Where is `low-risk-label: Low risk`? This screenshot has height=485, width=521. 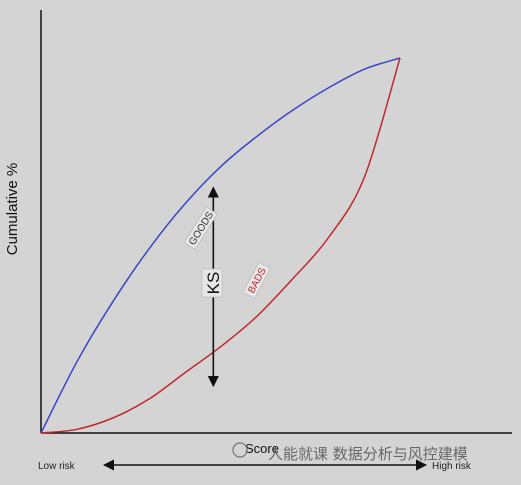
low-risk-label: Low risk is located at coordinates (57, 466).